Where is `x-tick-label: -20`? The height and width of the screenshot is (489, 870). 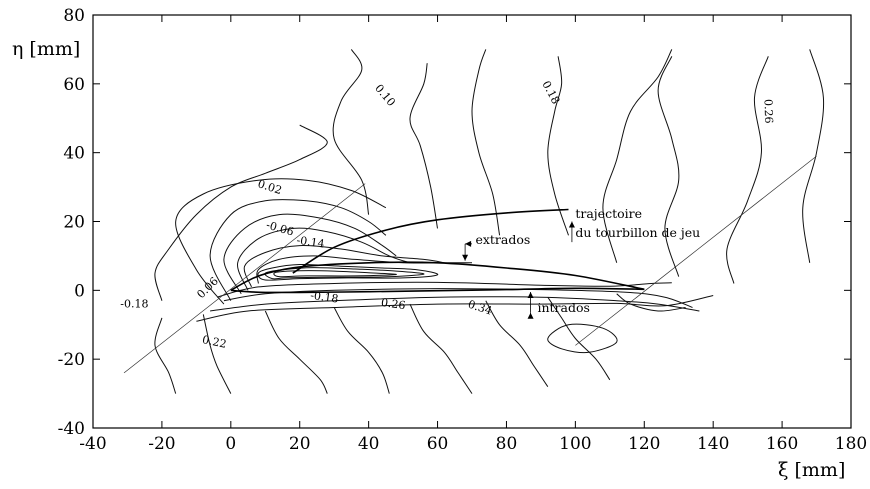 x-tick-label: -20 is located at coordinates (161, 444).